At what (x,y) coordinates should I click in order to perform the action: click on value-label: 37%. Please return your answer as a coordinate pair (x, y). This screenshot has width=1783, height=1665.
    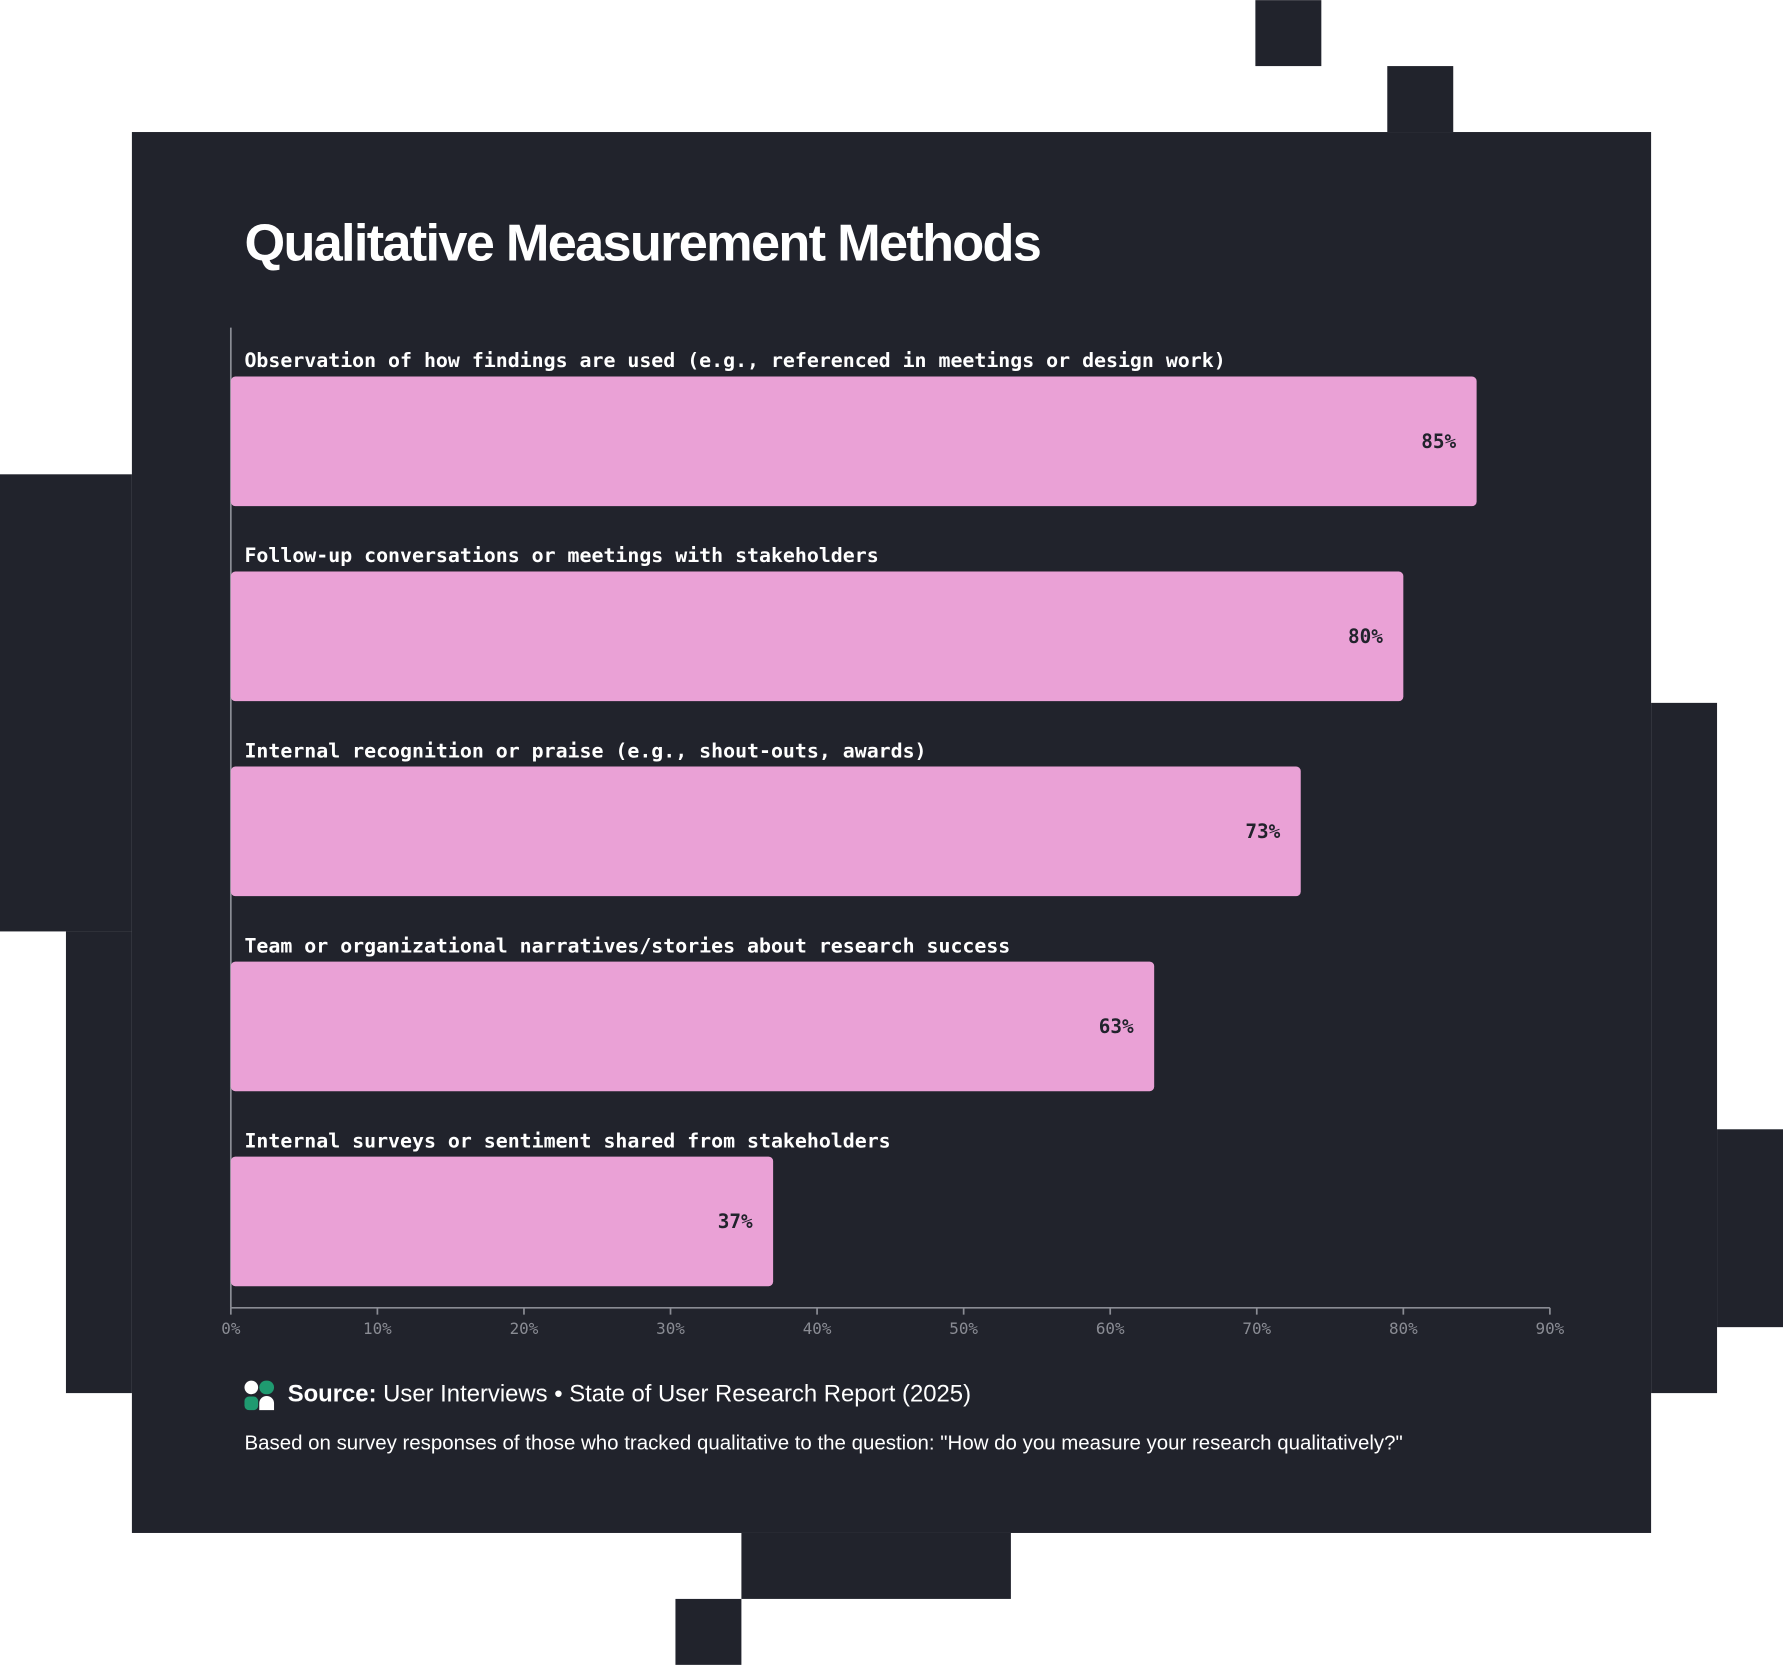
    Looking at the image, I should click on (735, 1221).